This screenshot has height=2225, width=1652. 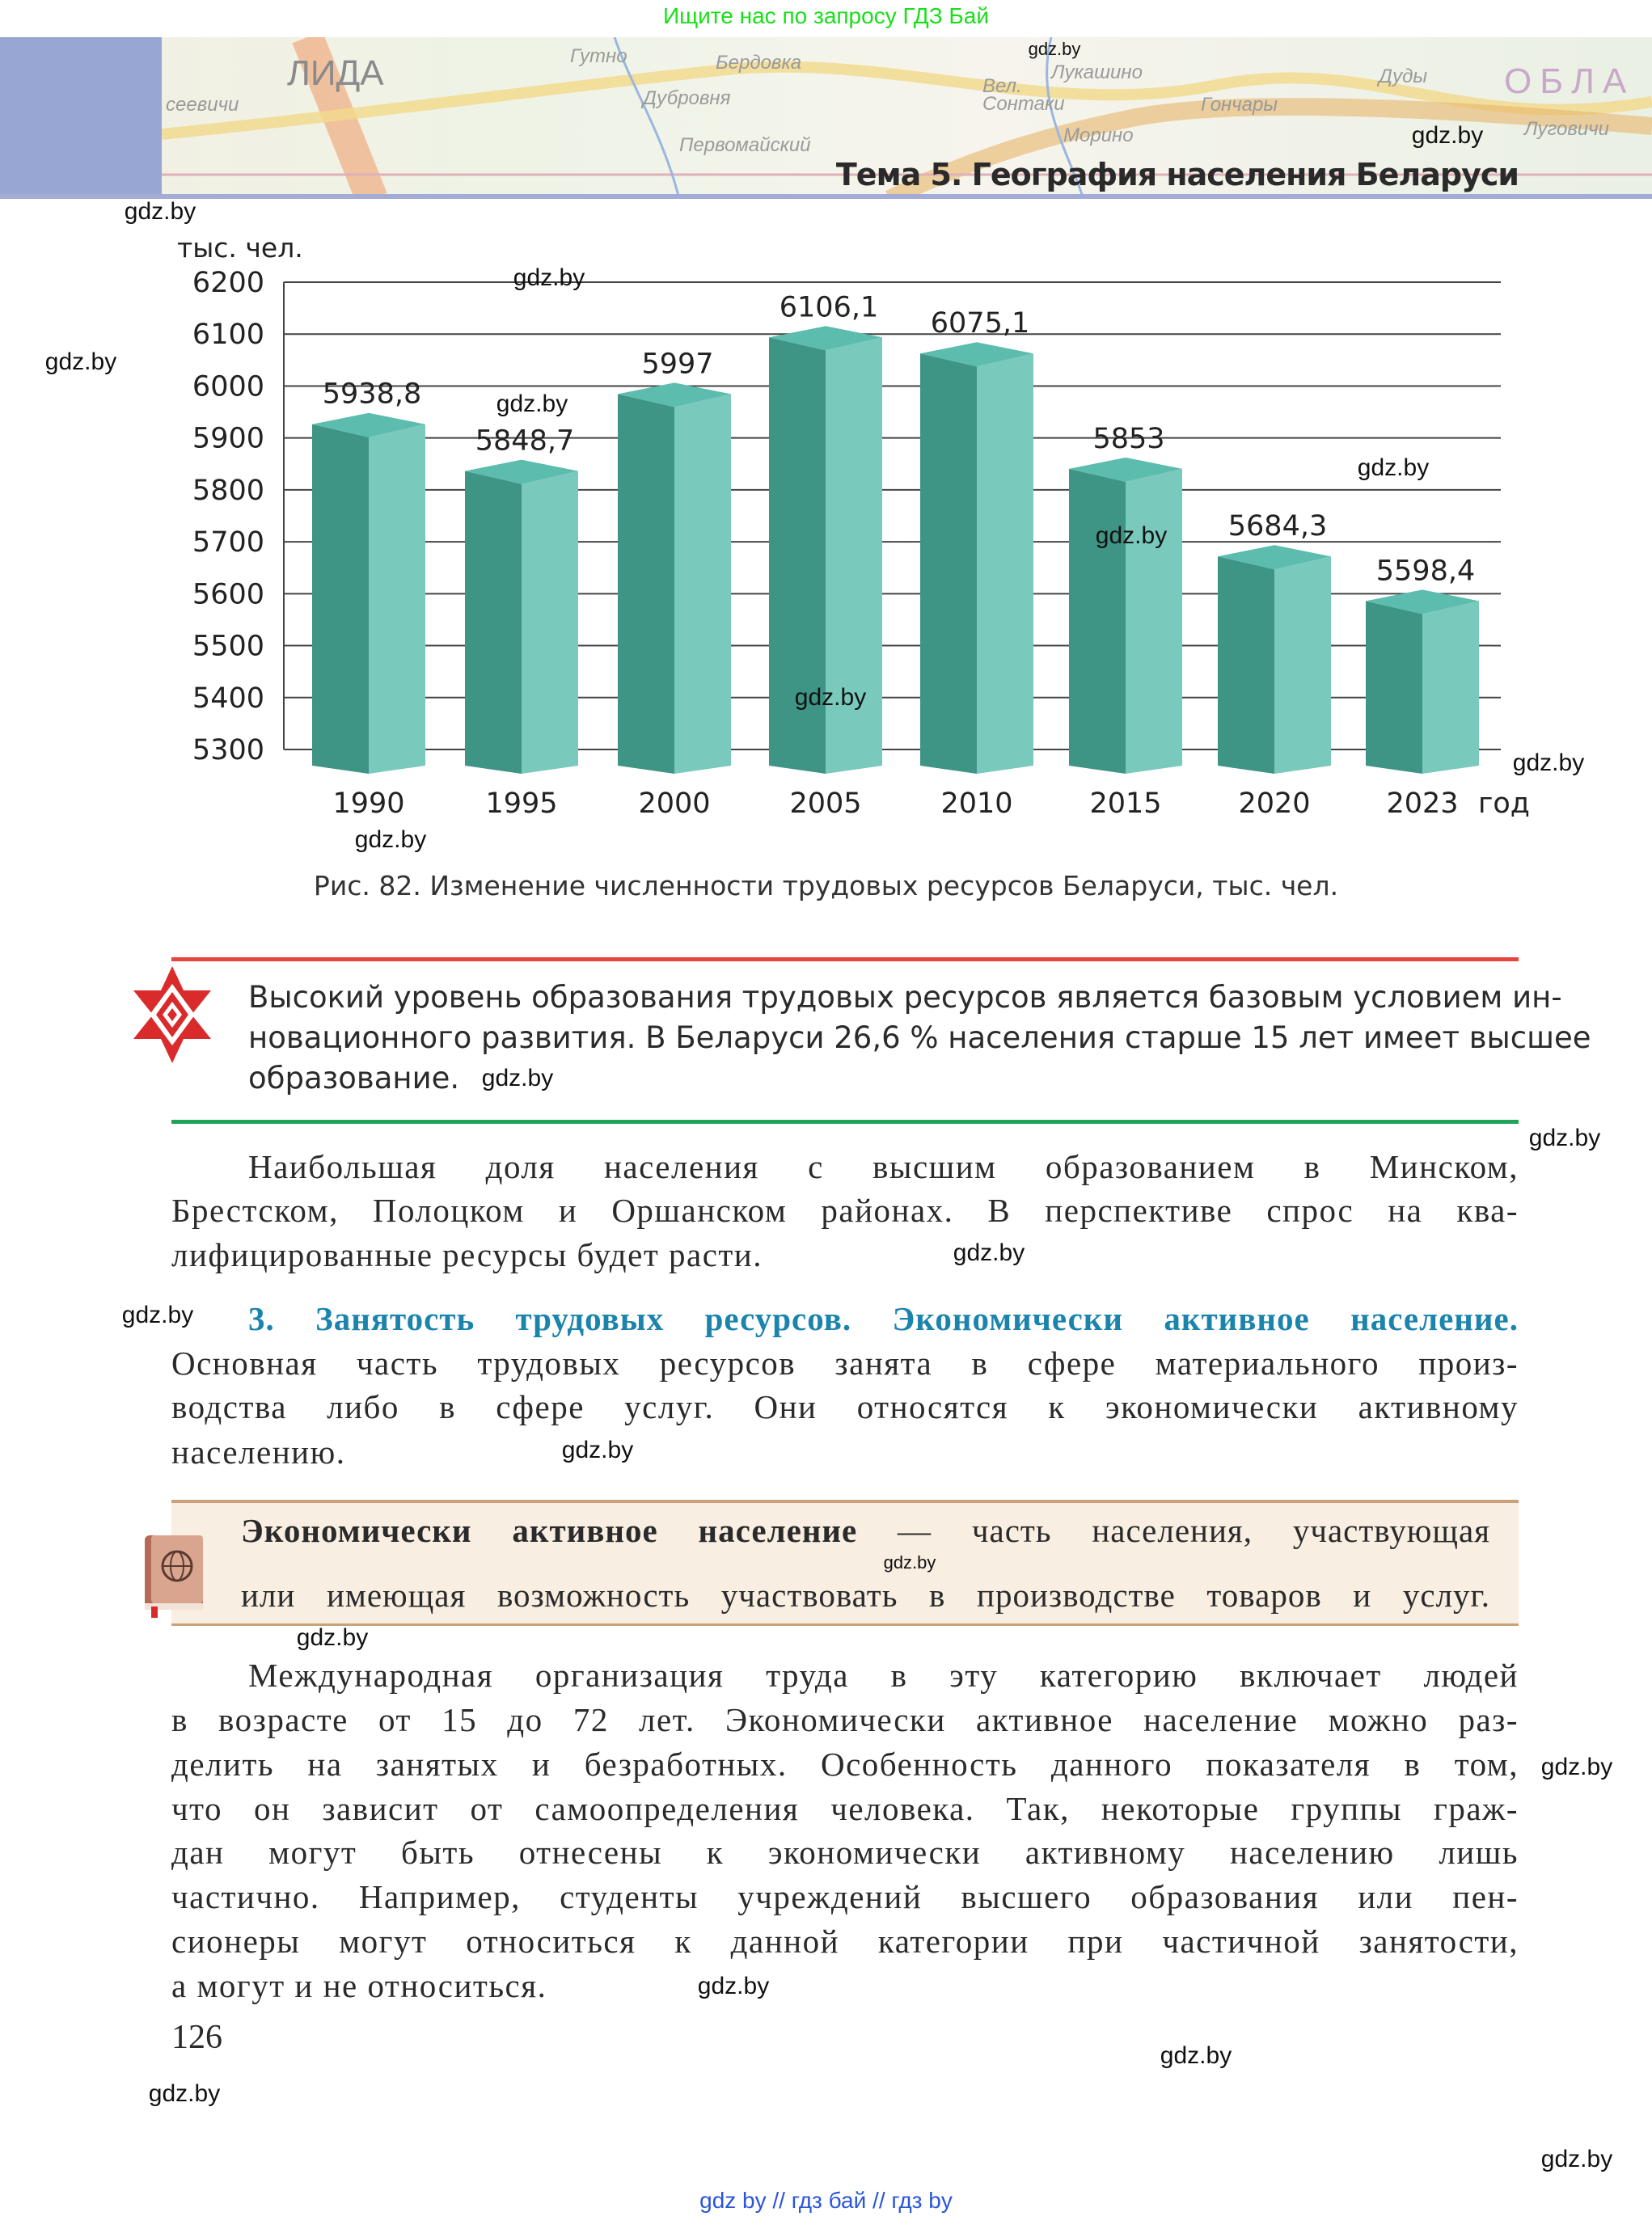 I want to click on map-label: Гончары, so click(x=1239, y=105).